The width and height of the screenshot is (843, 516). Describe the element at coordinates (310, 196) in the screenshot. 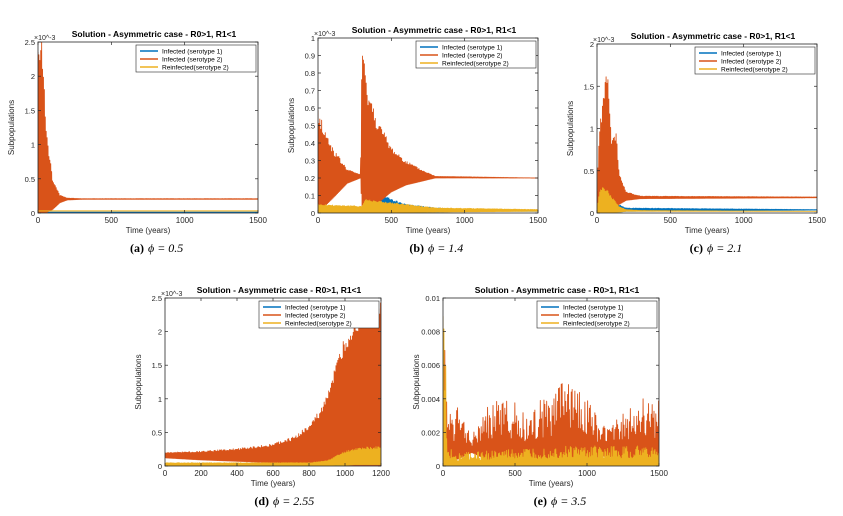

I see `y-tick-label: 0.1` at that location.